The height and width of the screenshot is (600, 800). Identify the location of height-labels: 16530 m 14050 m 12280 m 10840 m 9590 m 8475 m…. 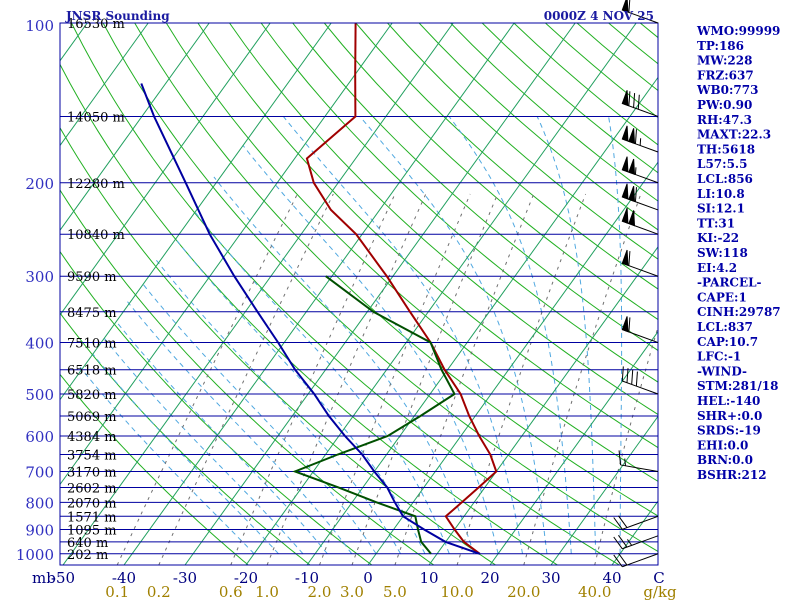
(96, 290).